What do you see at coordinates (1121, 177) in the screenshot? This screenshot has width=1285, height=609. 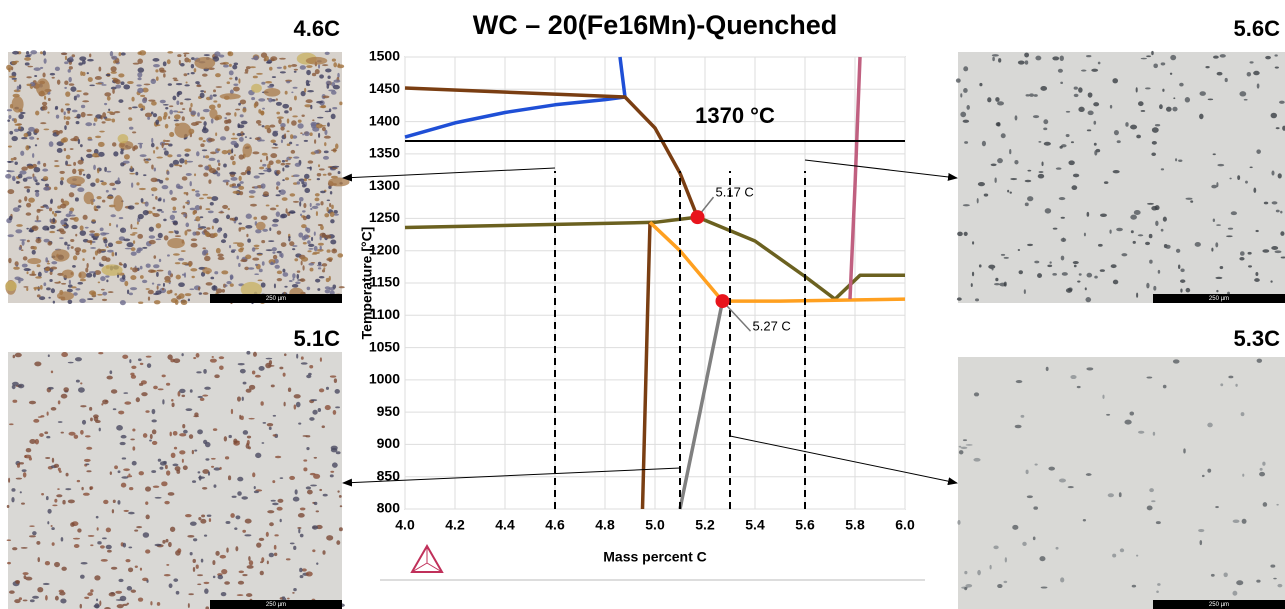 I see `micrograph-background` at bounding box center [1121, 177].